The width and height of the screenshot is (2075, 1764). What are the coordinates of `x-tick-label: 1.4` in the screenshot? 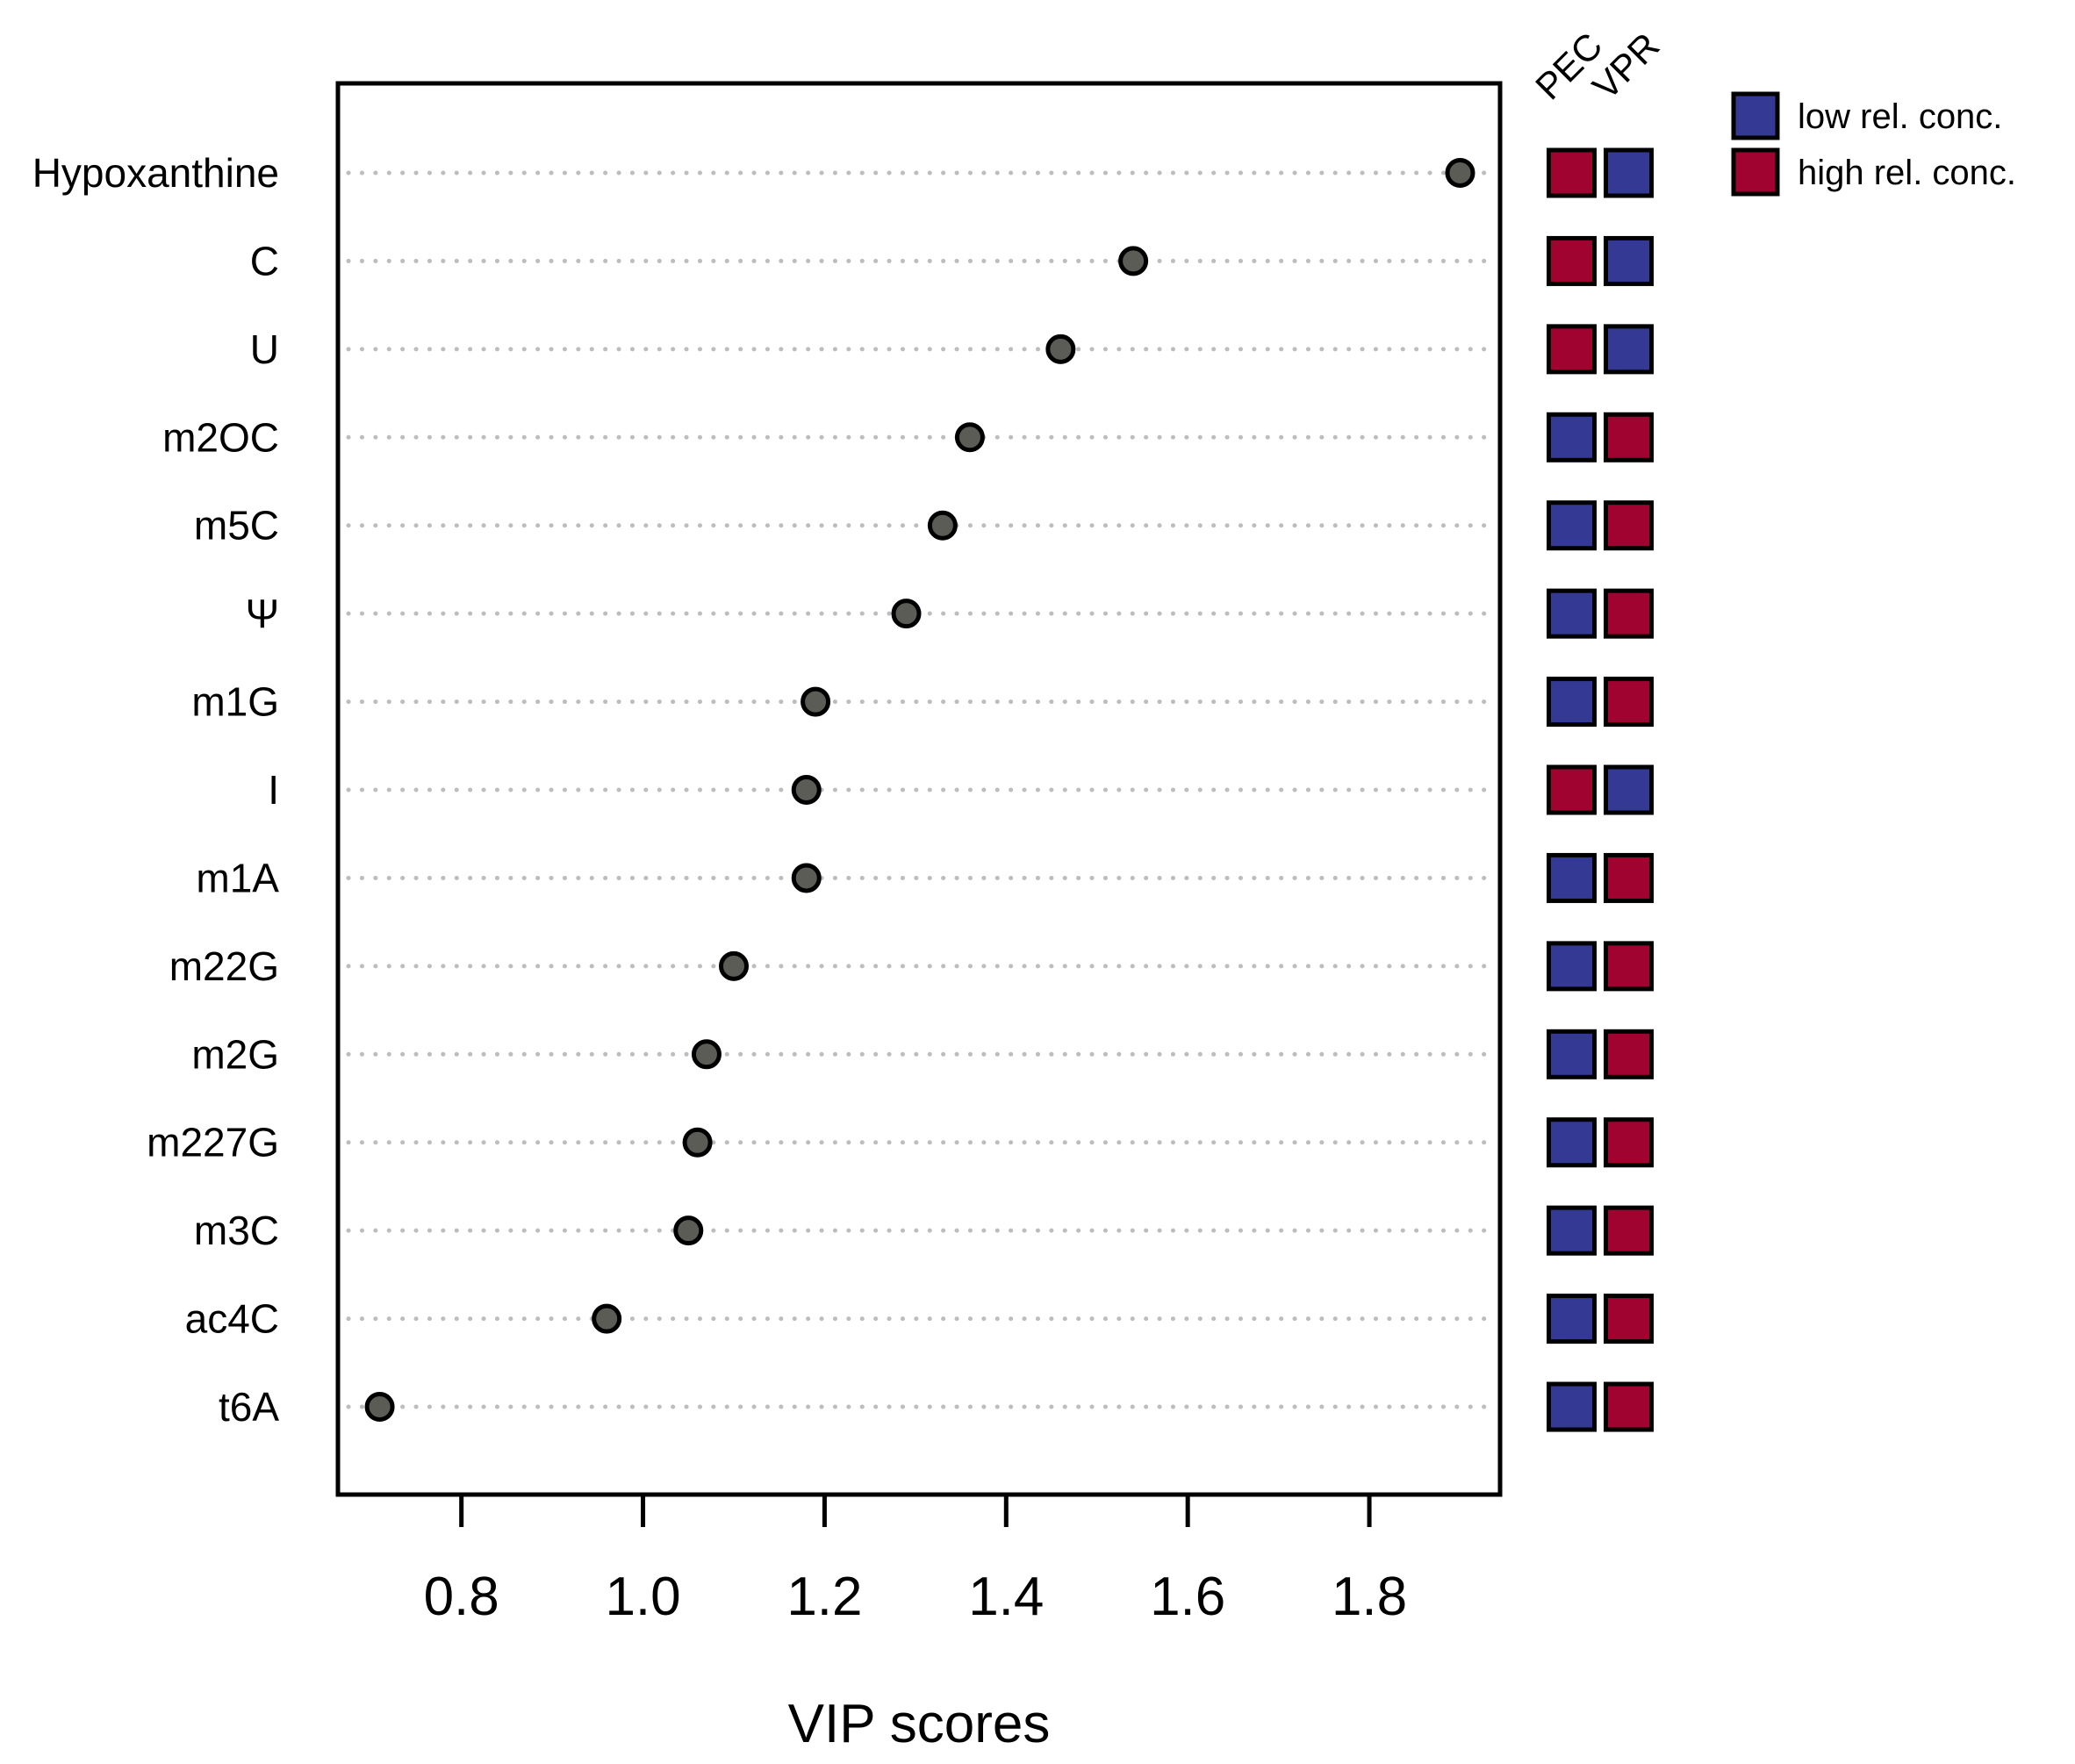 It's located at (1006, 1597).